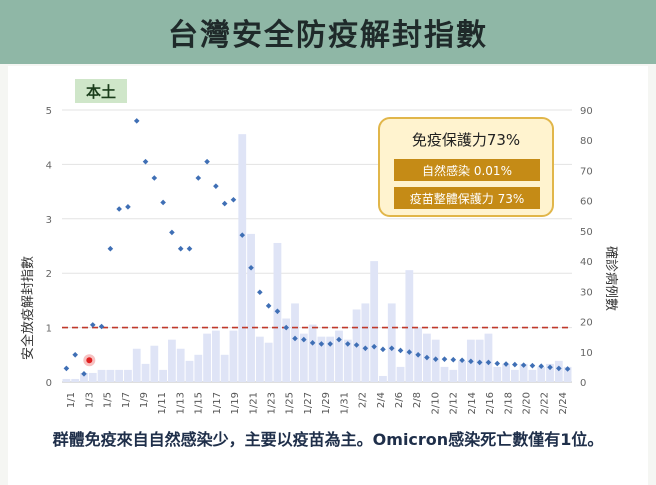 Image resolution: width=656 pixels, height=485 pixels. What do you see at coordinates (586, 111) in the screenshot?
I see `y2-tick-label: 90` at bounding box center [586, 111].